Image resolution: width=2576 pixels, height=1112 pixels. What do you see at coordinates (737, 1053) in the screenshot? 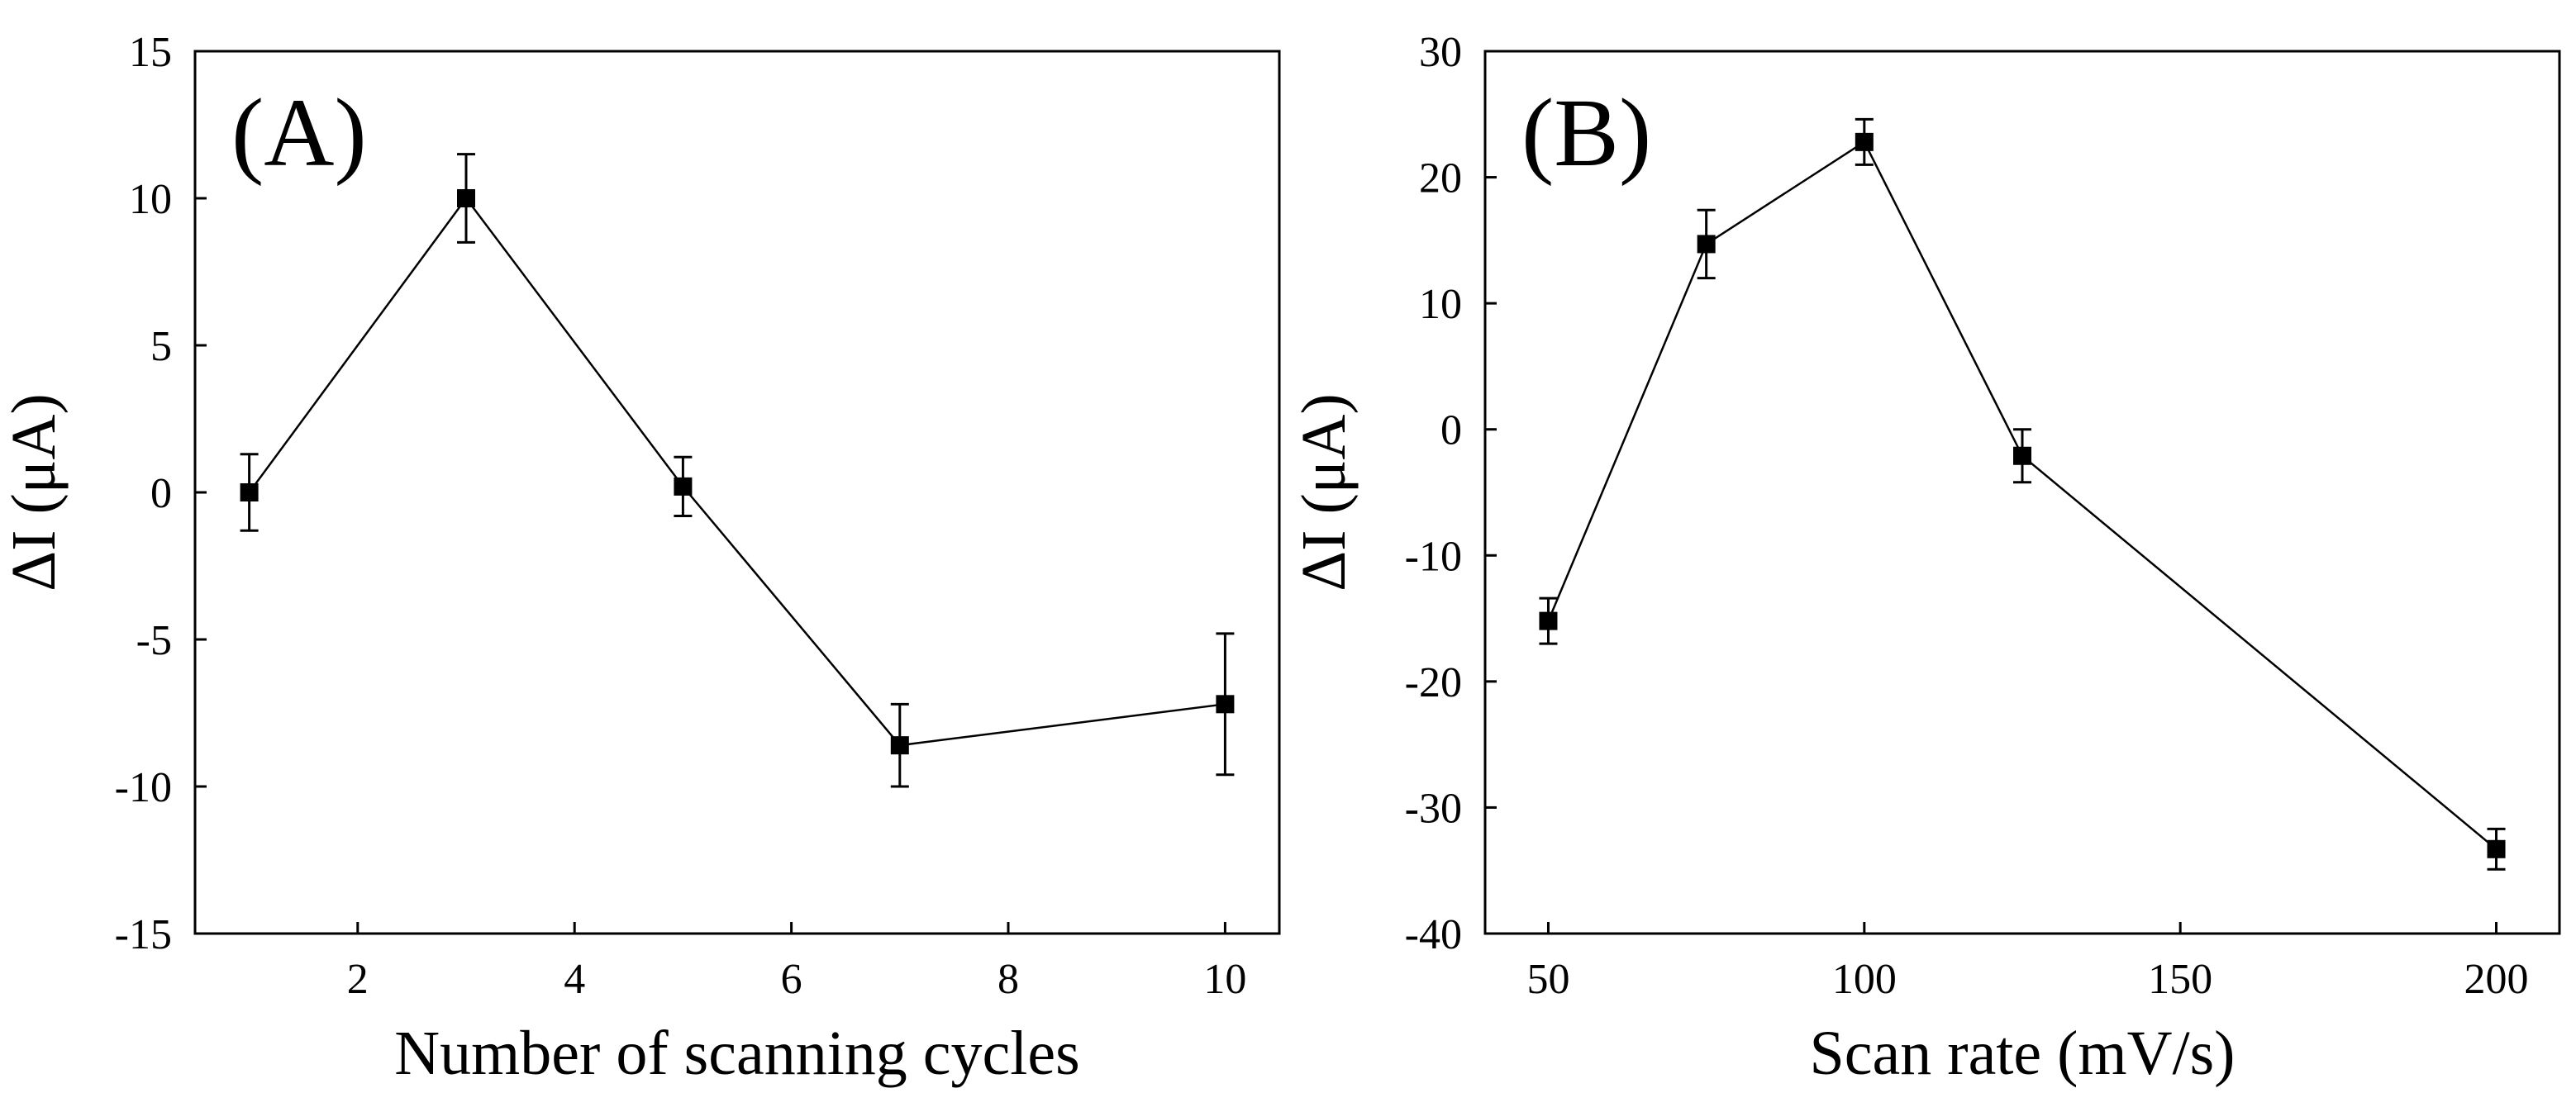
I see `x-axis-title-a: Number of scanning cycles` at bounding box center [737, 1053].